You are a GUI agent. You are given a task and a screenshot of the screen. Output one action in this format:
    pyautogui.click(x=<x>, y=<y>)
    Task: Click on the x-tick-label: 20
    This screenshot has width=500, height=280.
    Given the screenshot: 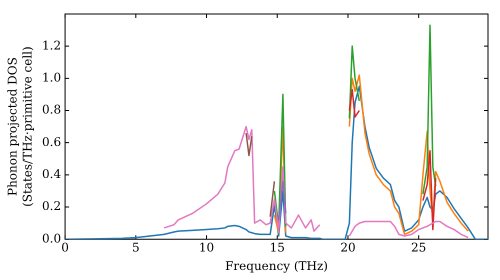 What is the action you would take?
    pyautogui.click(x=348, y=247)
    